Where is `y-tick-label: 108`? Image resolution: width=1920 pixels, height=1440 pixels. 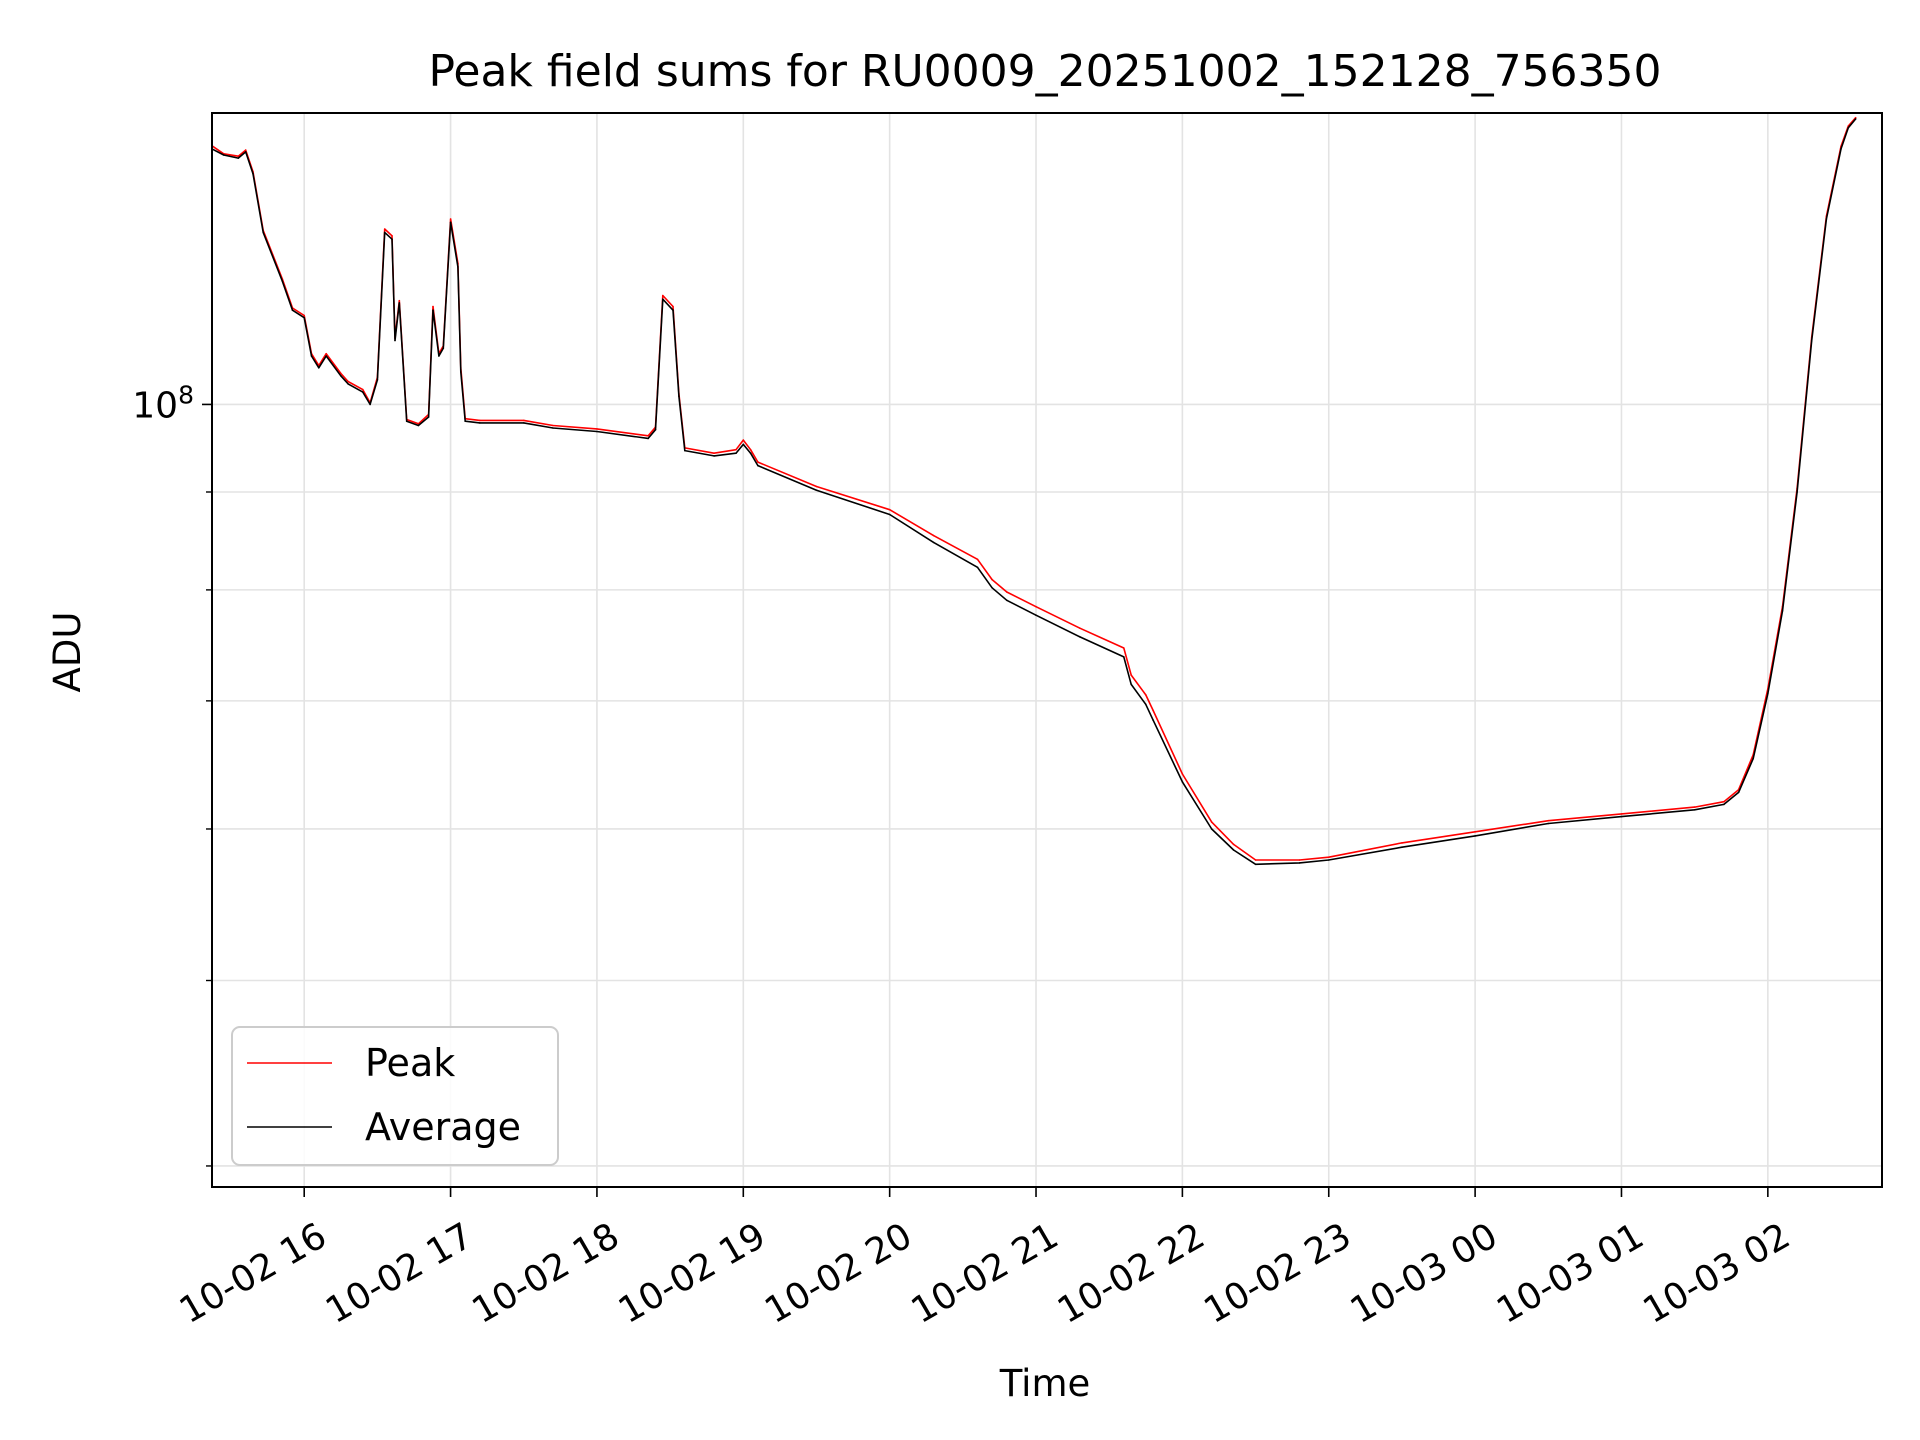 y-tick-label: 108 is located at coordinates (163, 403).